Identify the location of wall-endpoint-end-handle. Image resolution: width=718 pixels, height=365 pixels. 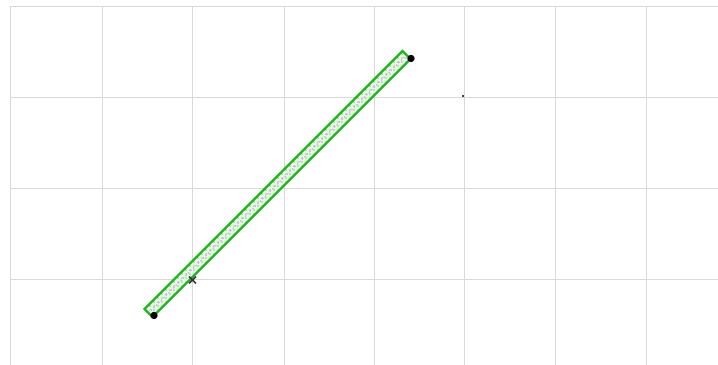
(411, 58).